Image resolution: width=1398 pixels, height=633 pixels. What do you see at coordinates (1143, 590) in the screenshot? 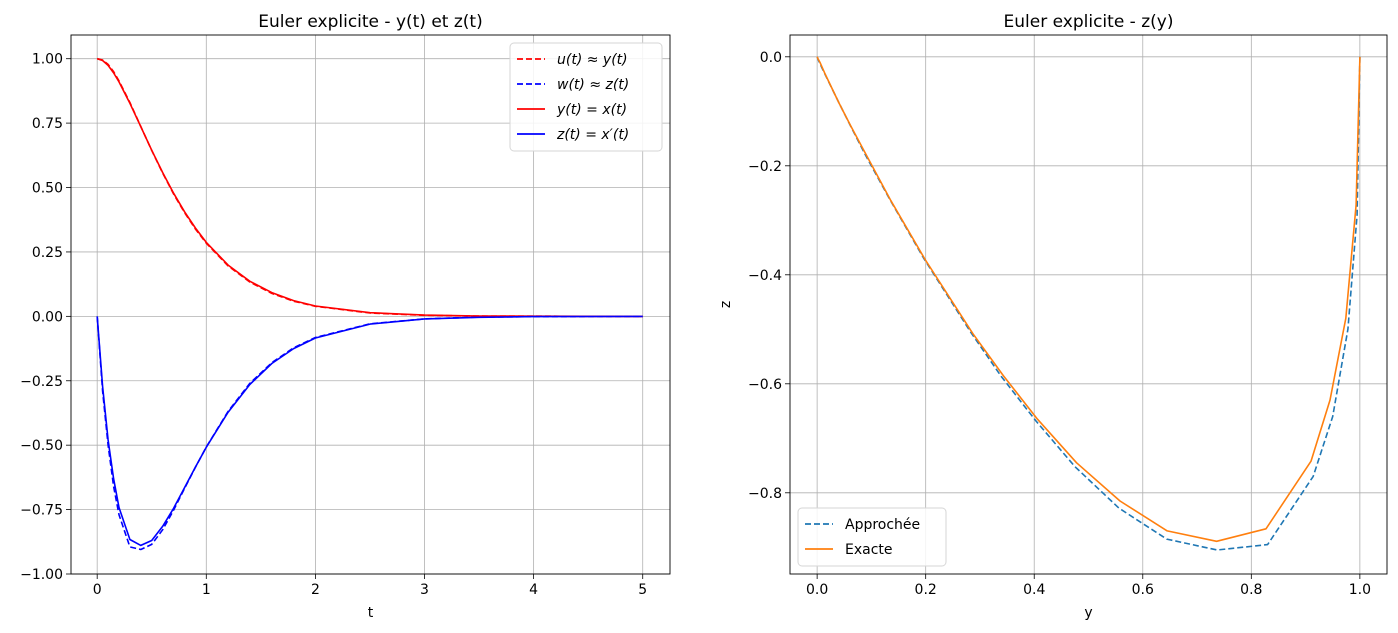
I see `x-tick-label: 0.6` at bounding box center [1143, 590].